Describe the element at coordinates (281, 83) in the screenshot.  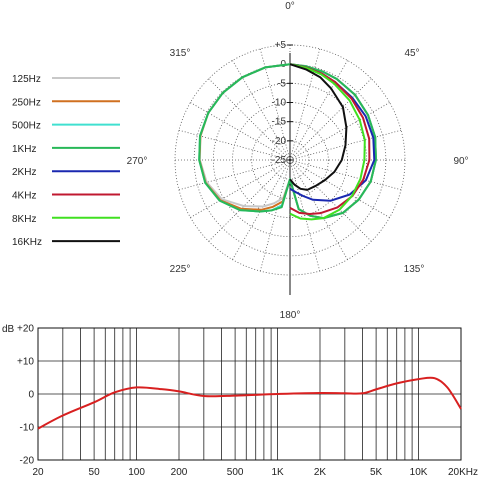
I see `radial-tick-label: -5` at that location.